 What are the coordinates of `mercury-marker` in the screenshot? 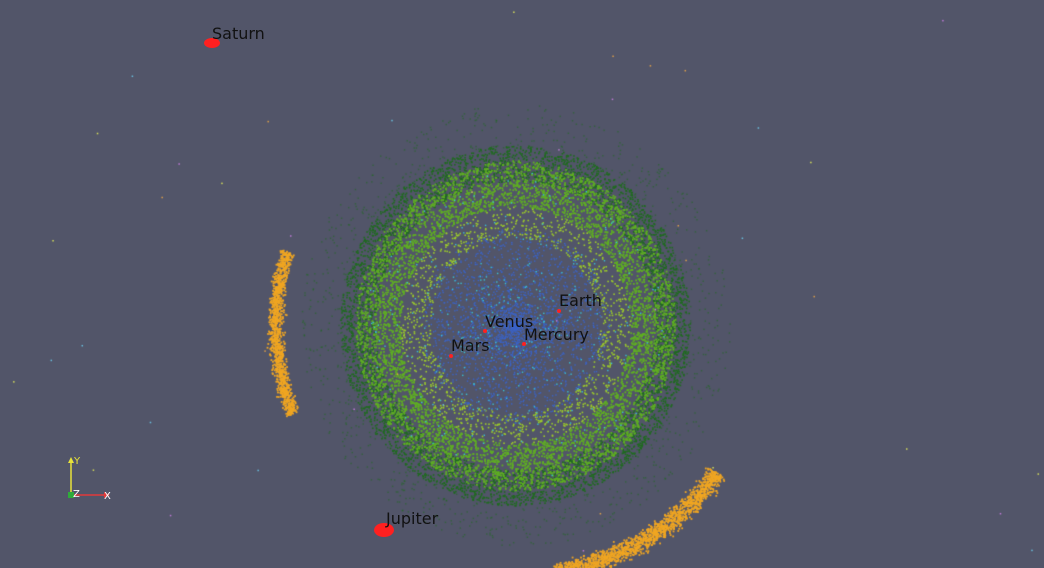 It's located at (524, 344).